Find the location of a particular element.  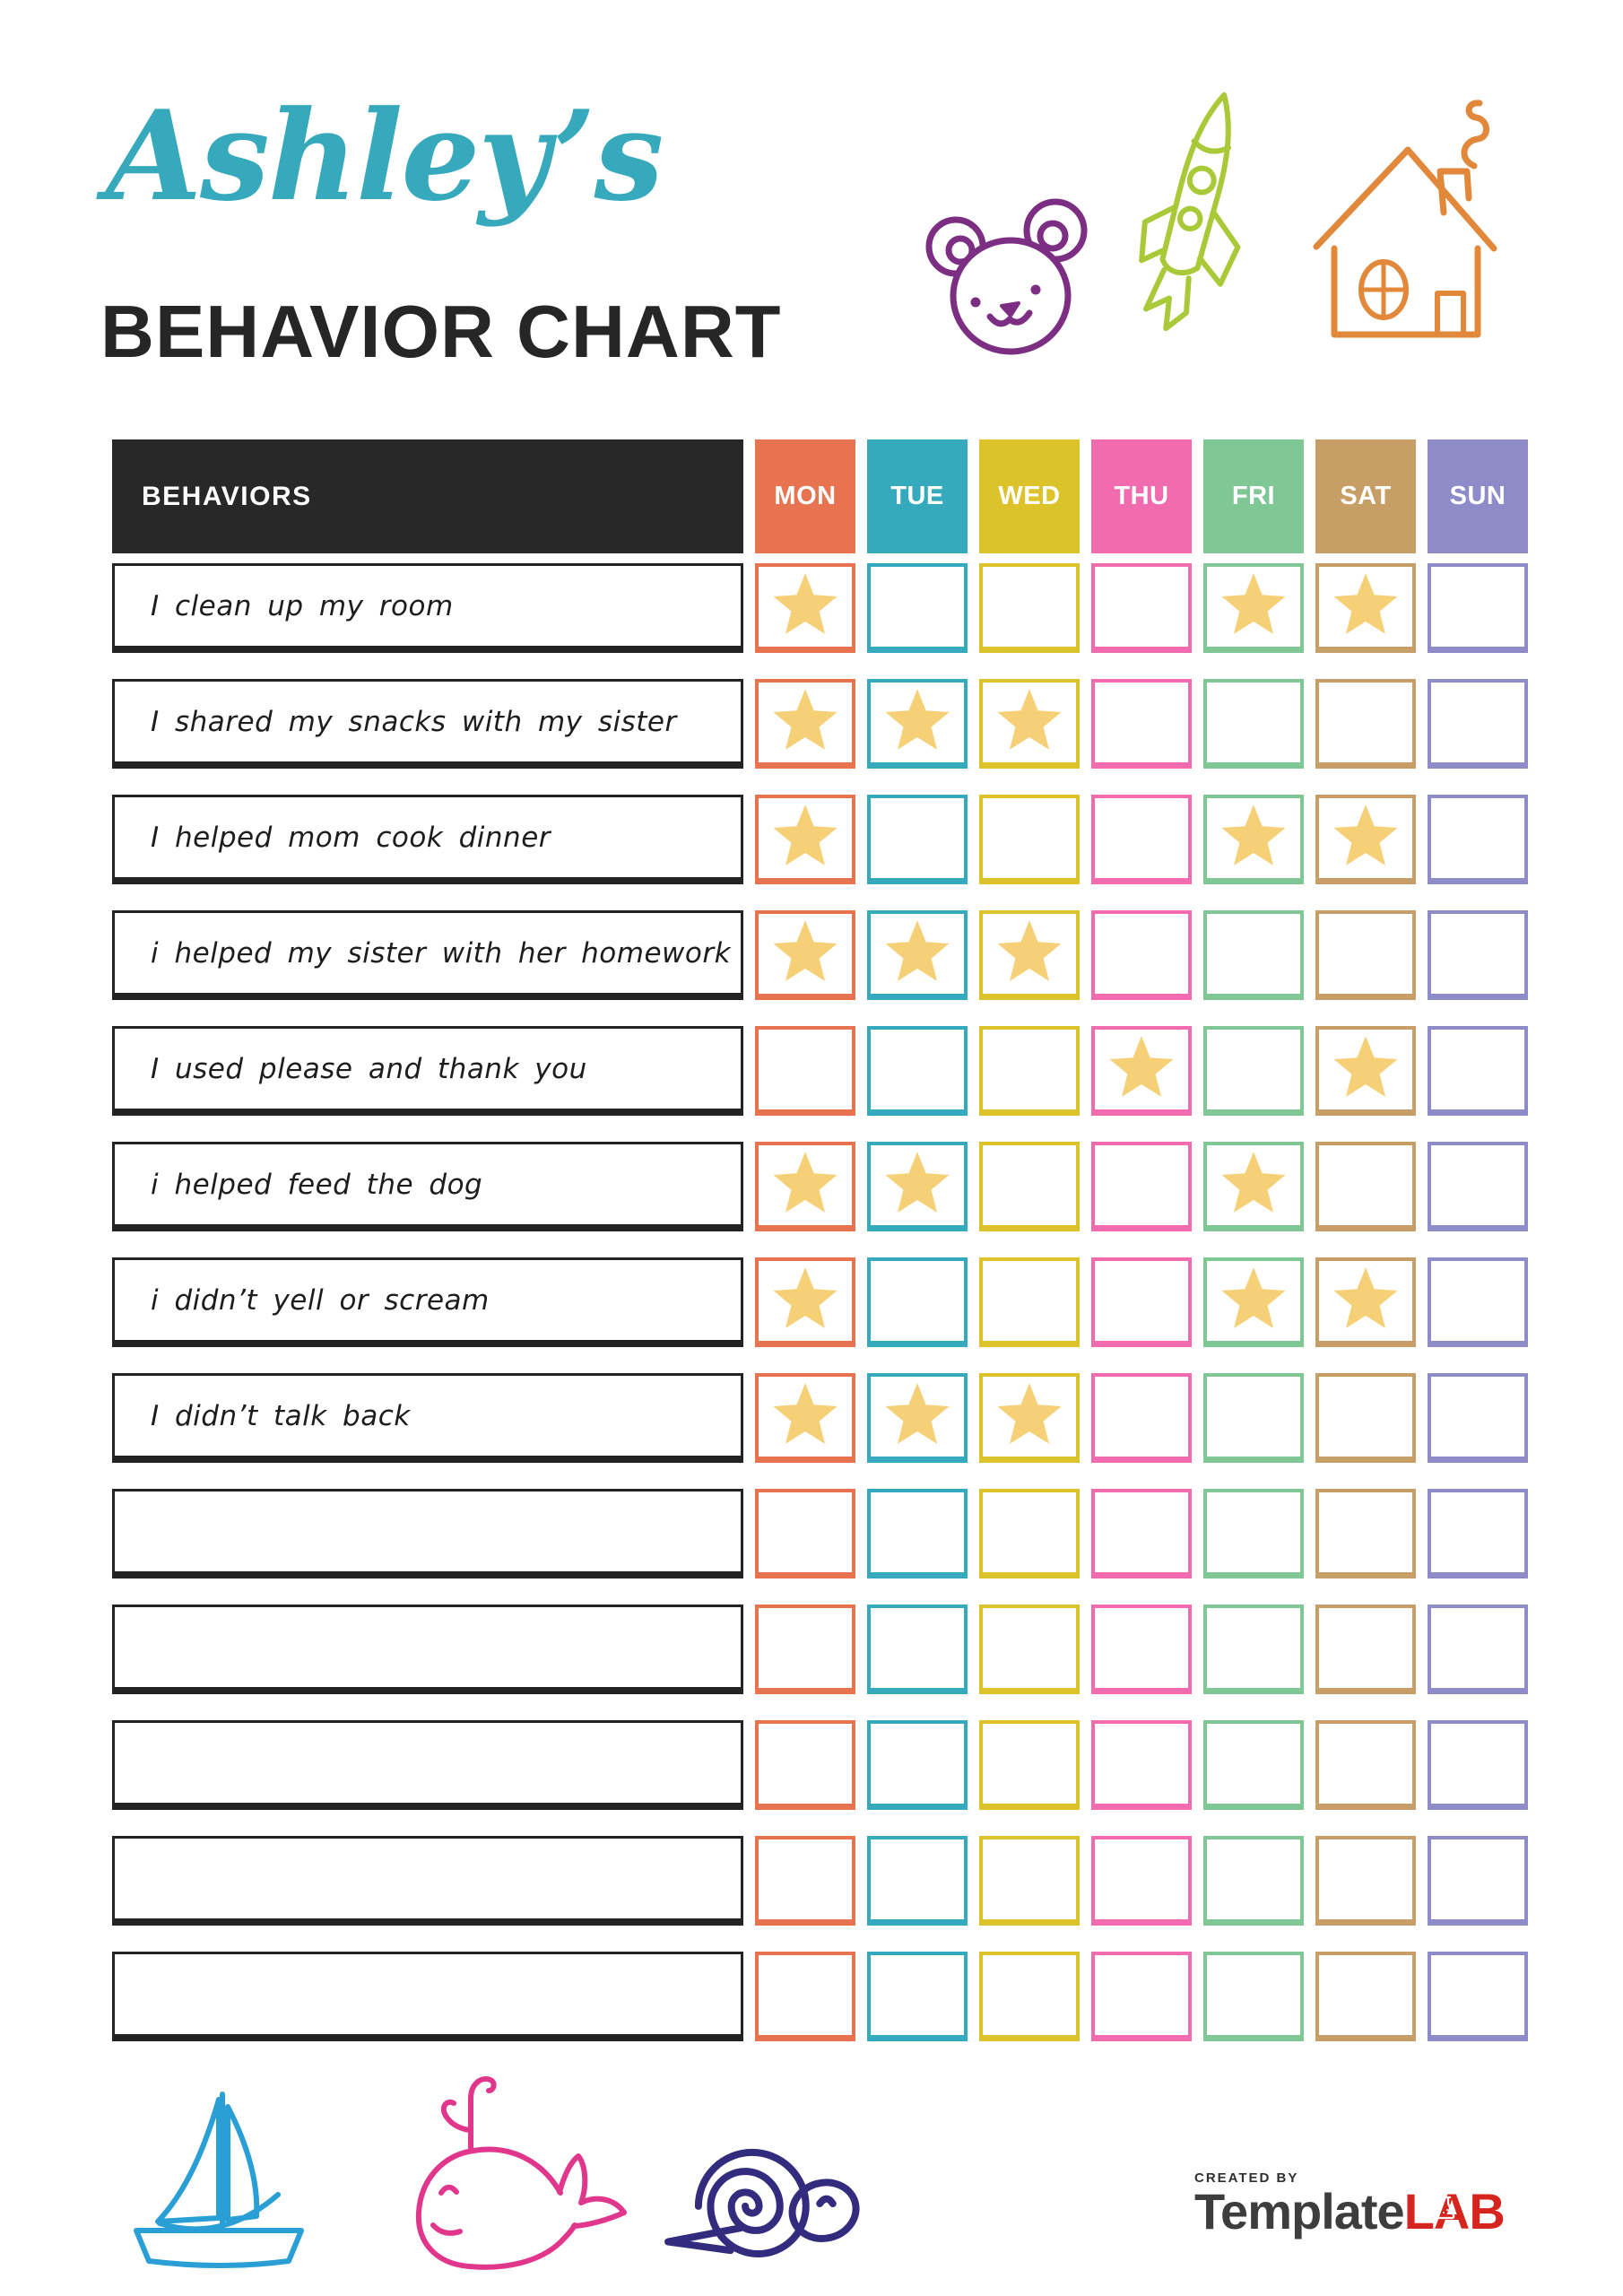

behavior-label: i helped feed the dog is located at coordinates (427, 1186).